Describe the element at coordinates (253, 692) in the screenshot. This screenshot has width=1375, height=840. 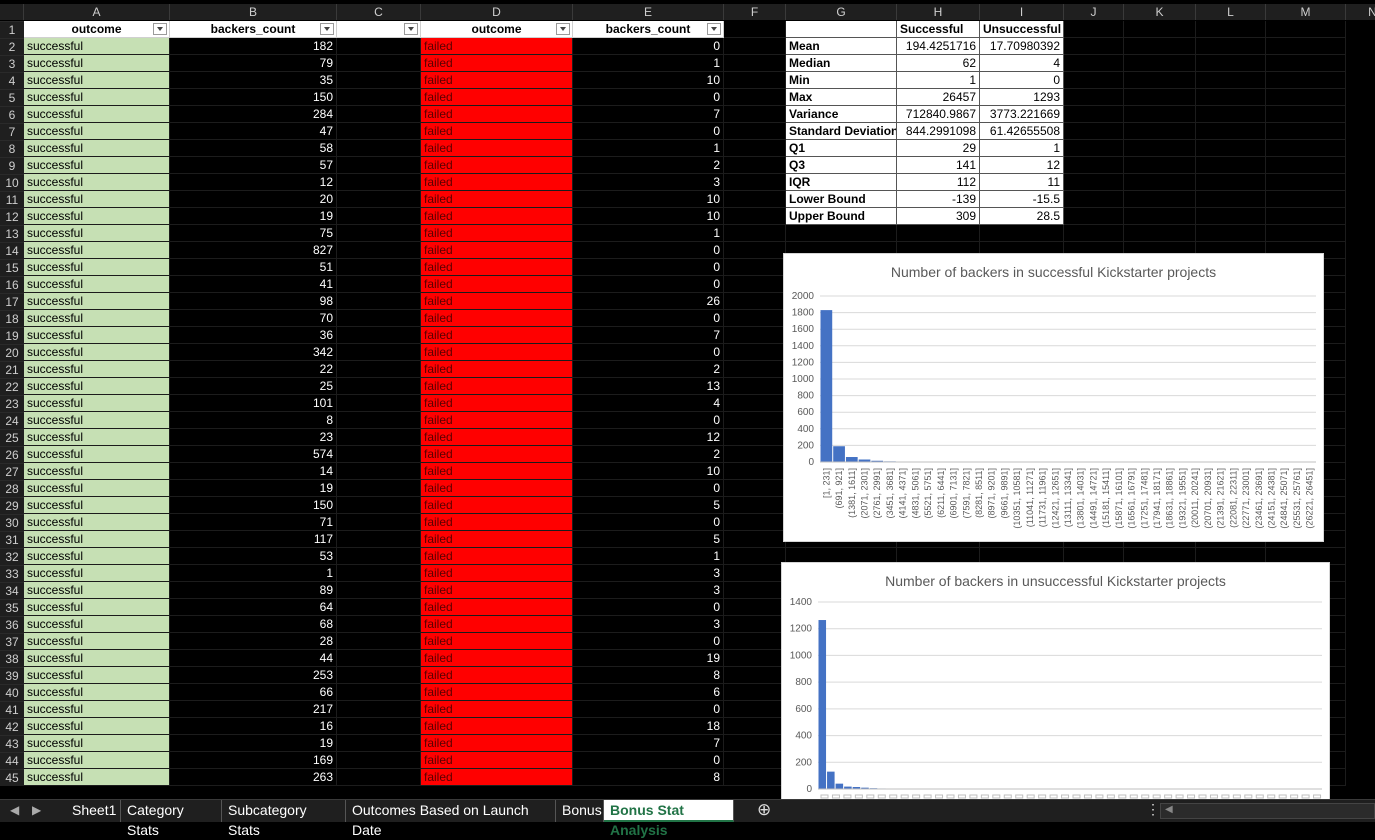
I see `cell-backers-count: 66` at that location.